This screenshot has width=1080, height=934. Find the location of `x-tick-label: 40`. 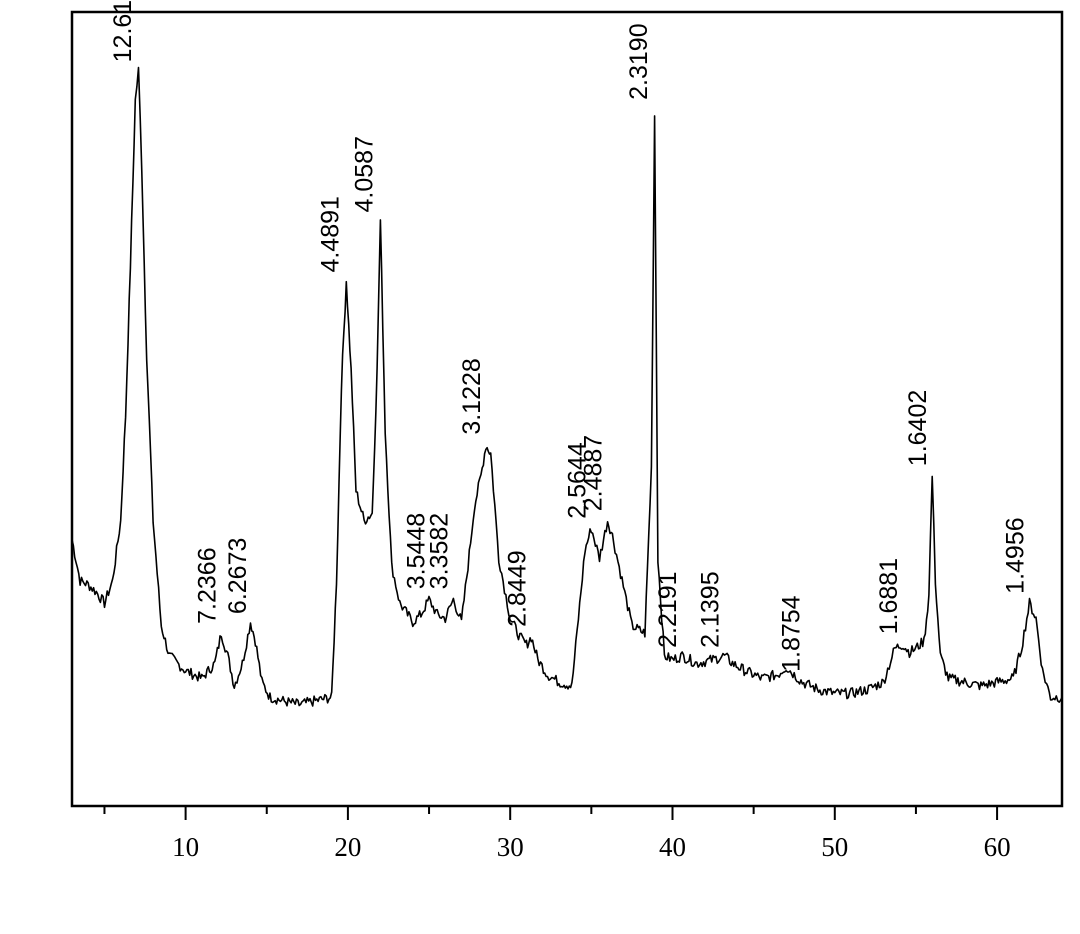

x-tick-label: 40 is located at coordinates (672, 847).